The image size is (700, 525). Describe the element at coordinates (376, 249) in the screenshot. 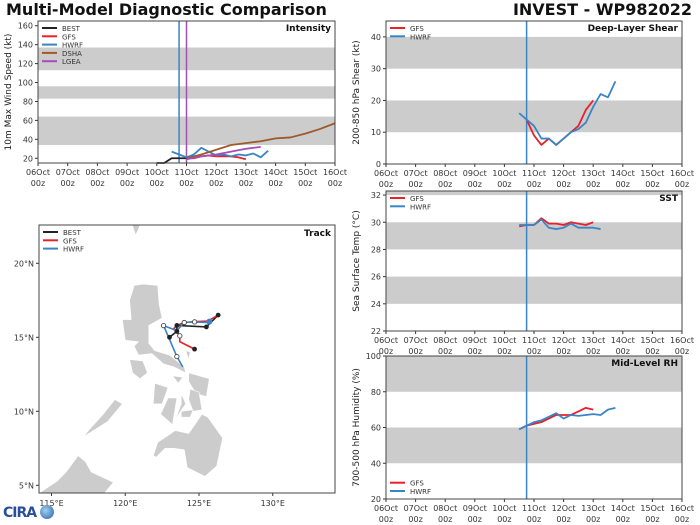

I see `y-tick-label: 28` at that location.